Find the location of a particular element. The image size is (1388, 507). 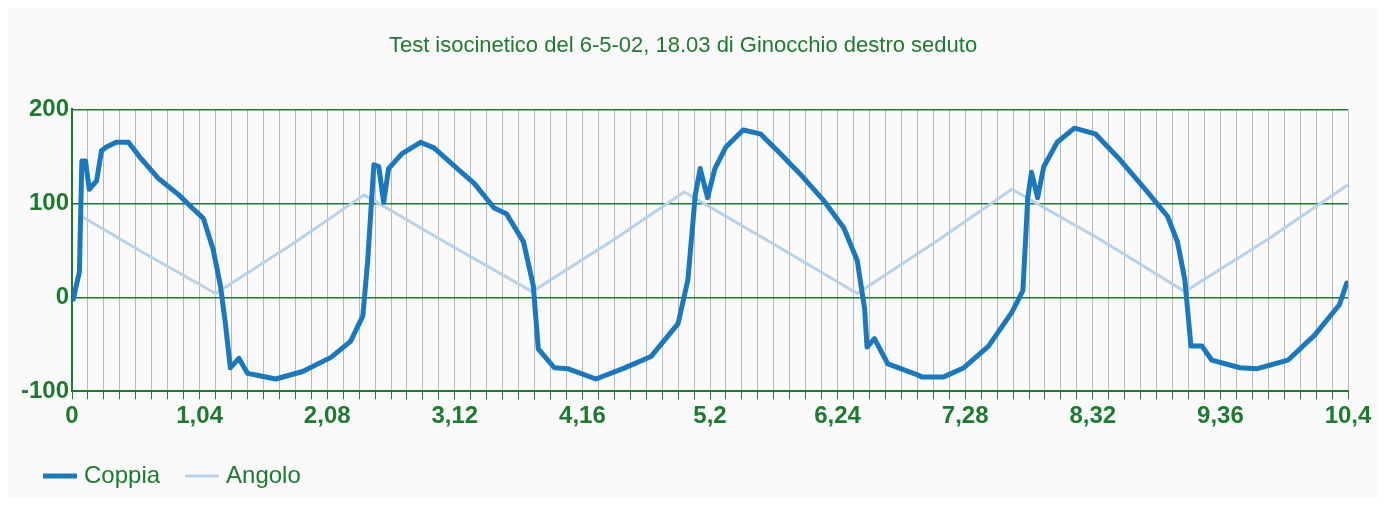

x-tick-label: 7,28 is located at coordinates (965, 415).